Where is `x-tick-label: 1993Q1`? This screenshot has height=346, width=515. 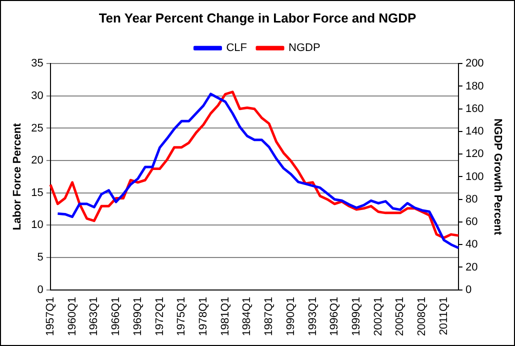 x-tick-label: 1993Q1 is located at coordinates (312, 316).